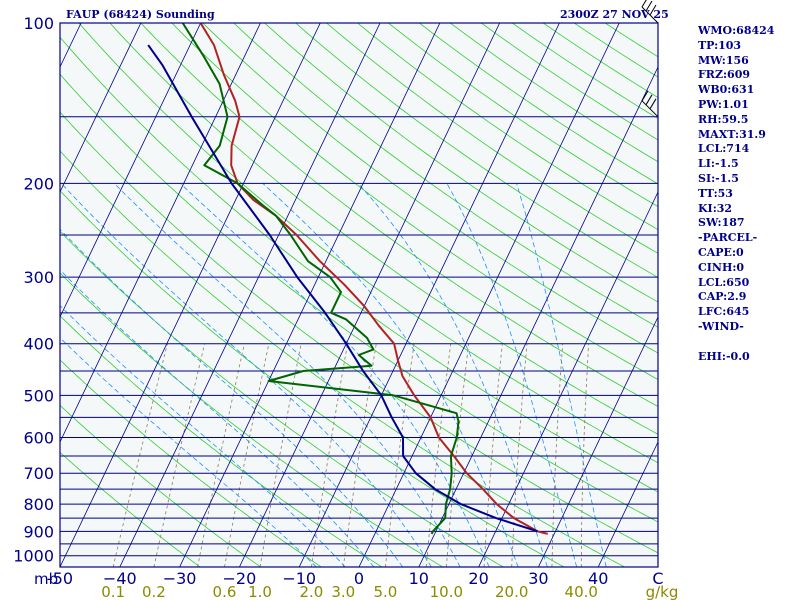  What do you see at coordinates (38, 395) in the screenshot?
I see `pressure-label: 500` at bounding box center [38, 395].